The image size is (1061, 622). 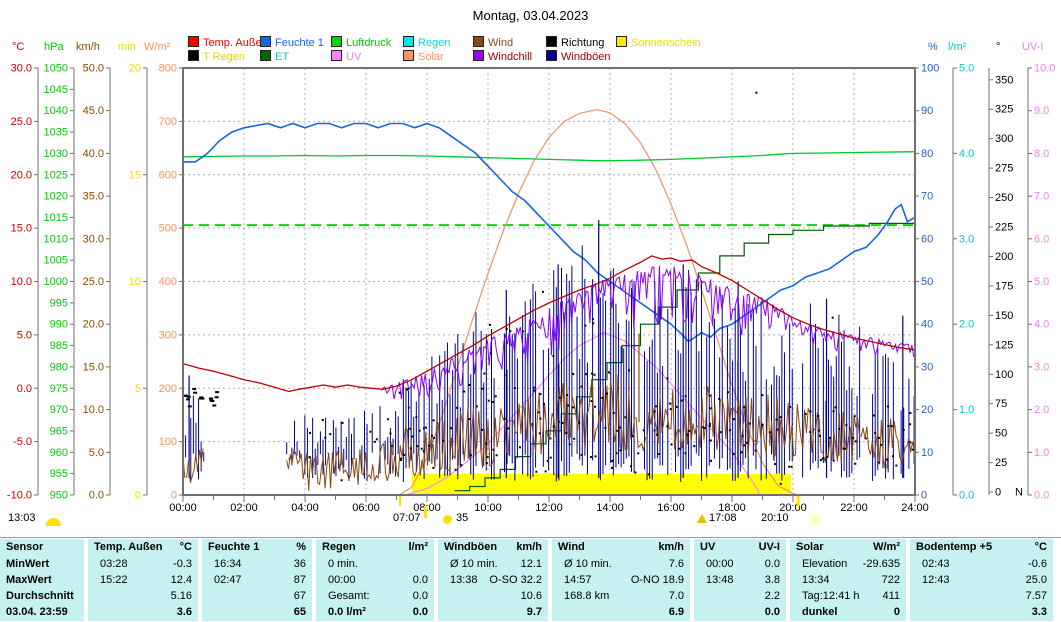 I want to click on stats-cell-value: 722, so click(x=890, y=580).